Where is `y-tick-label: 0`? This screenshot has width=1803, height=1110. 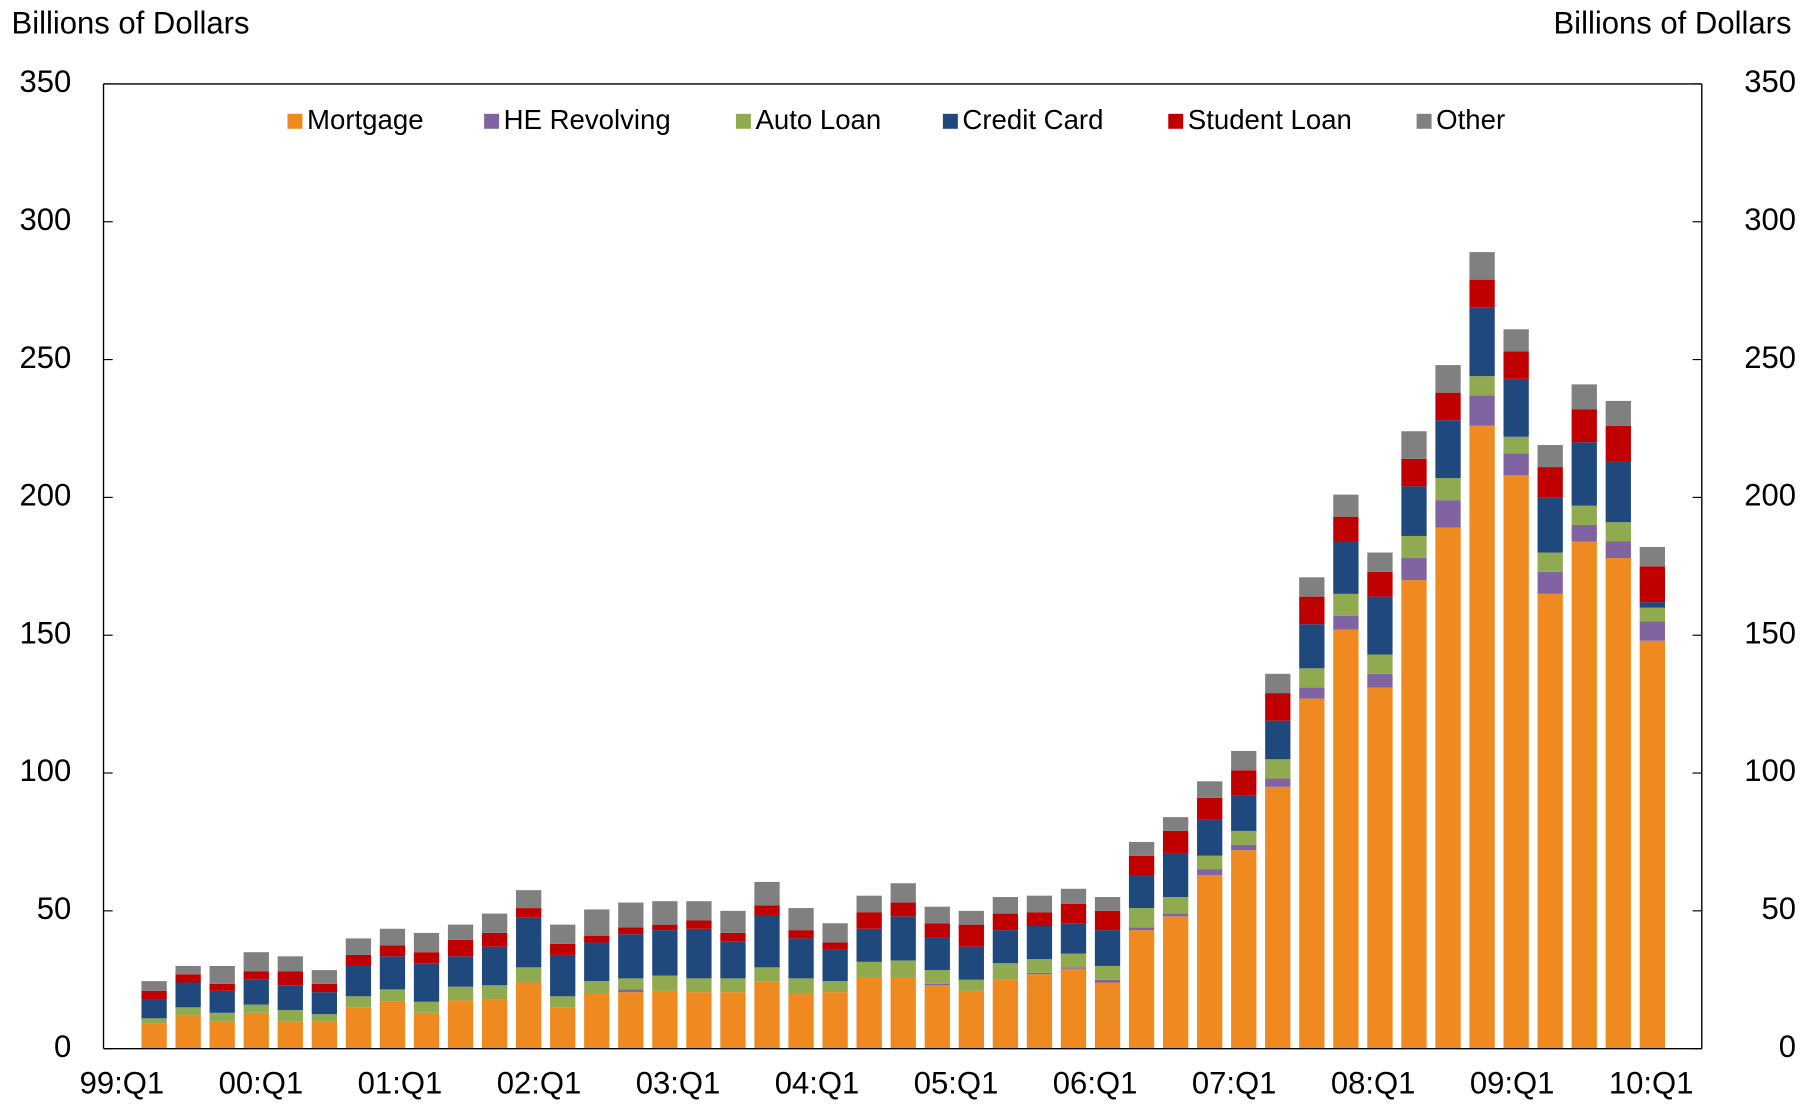 y-tick-label: 0 is located at coordinates (62, 1046).